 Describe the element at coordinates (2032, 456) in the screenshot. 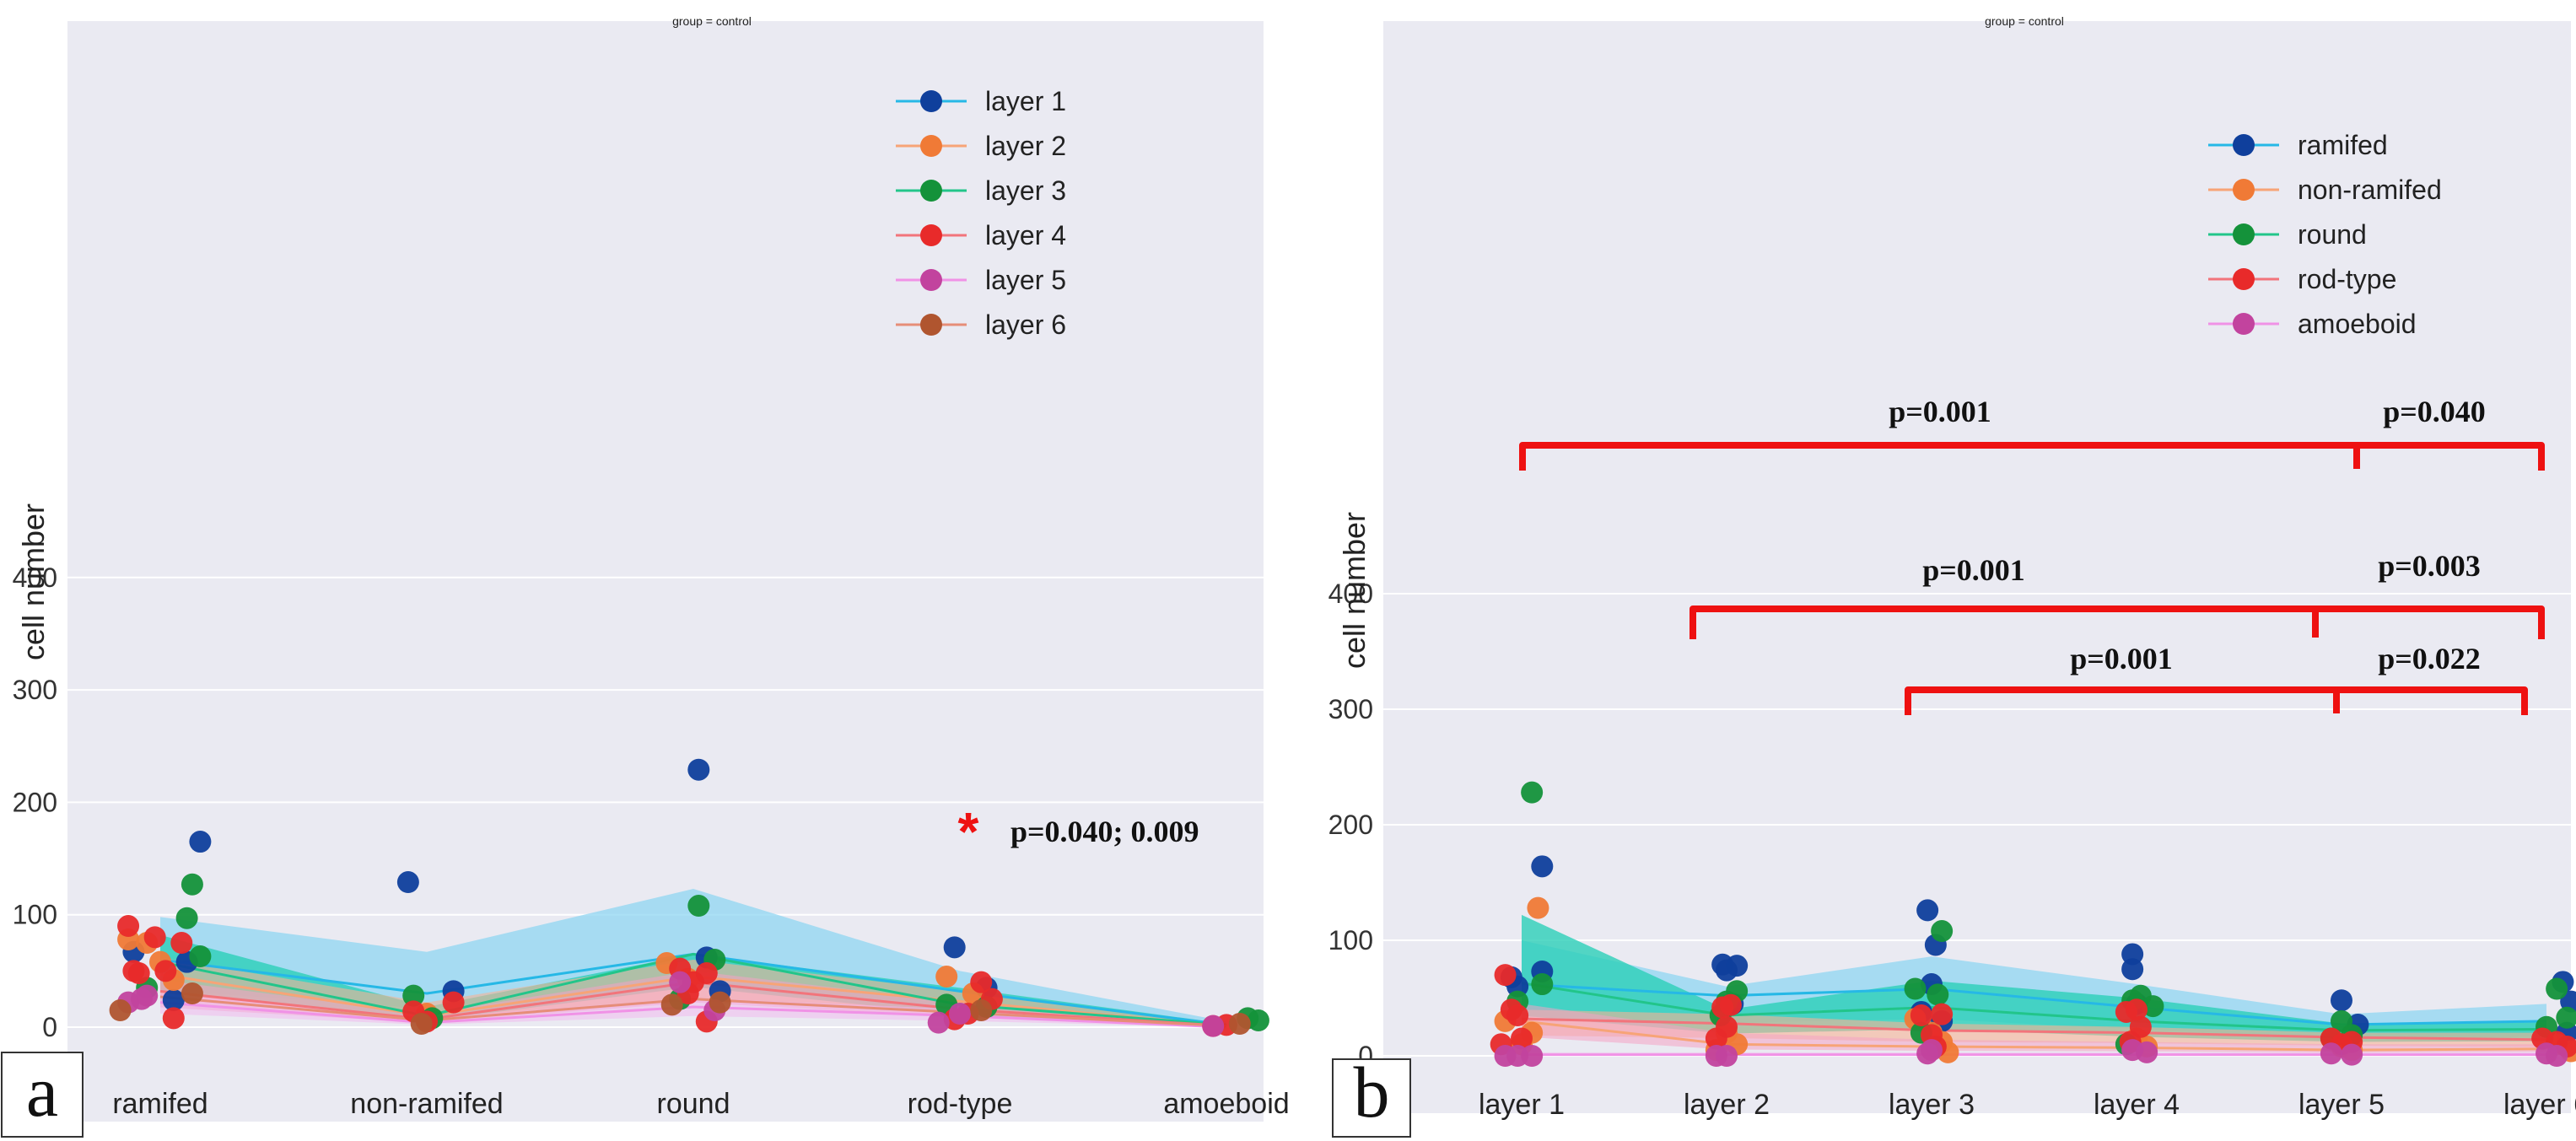

I see `bracket-1-line` at that location.